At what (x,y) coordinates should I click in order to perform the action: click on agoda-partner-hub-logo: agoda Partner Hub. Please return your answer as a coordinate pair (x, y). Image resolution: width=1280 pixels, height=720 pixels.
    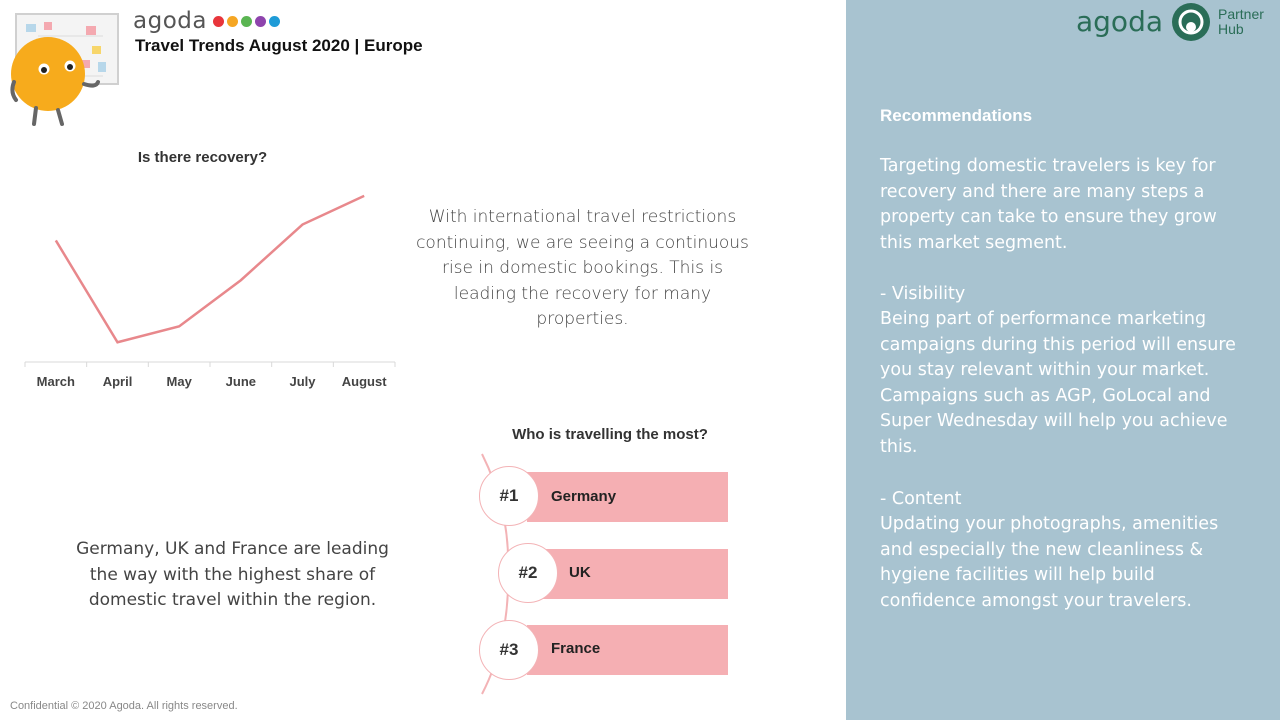
    Looking at the image, I should click on (1176, 24).